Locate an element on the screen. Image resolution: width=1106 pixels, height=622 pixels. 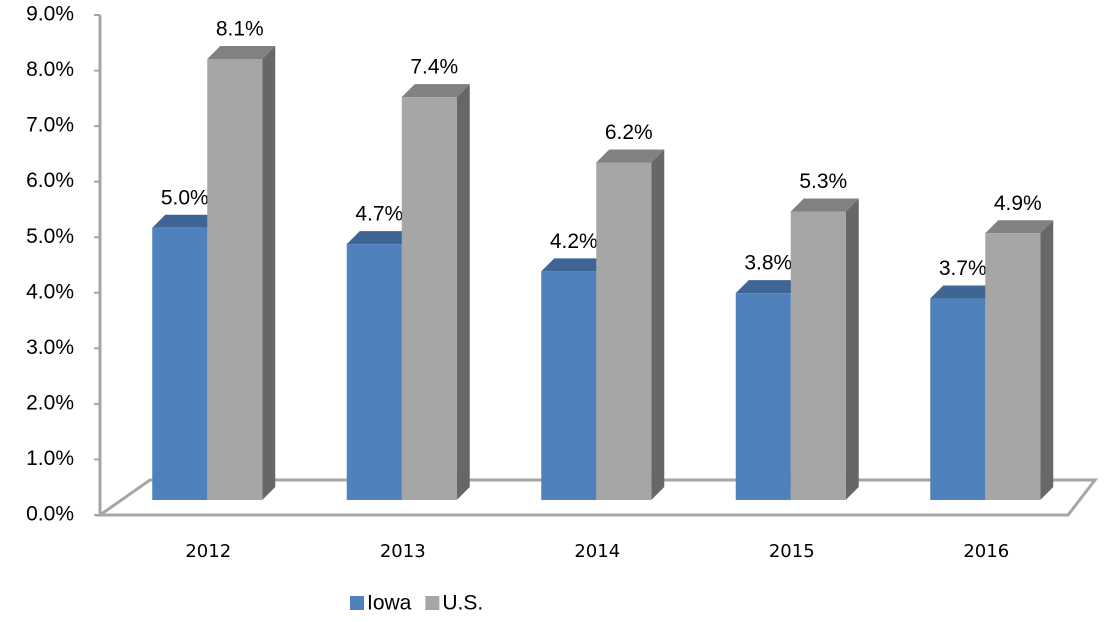
legend-label: U.S. is located at coordinates (462, 603).